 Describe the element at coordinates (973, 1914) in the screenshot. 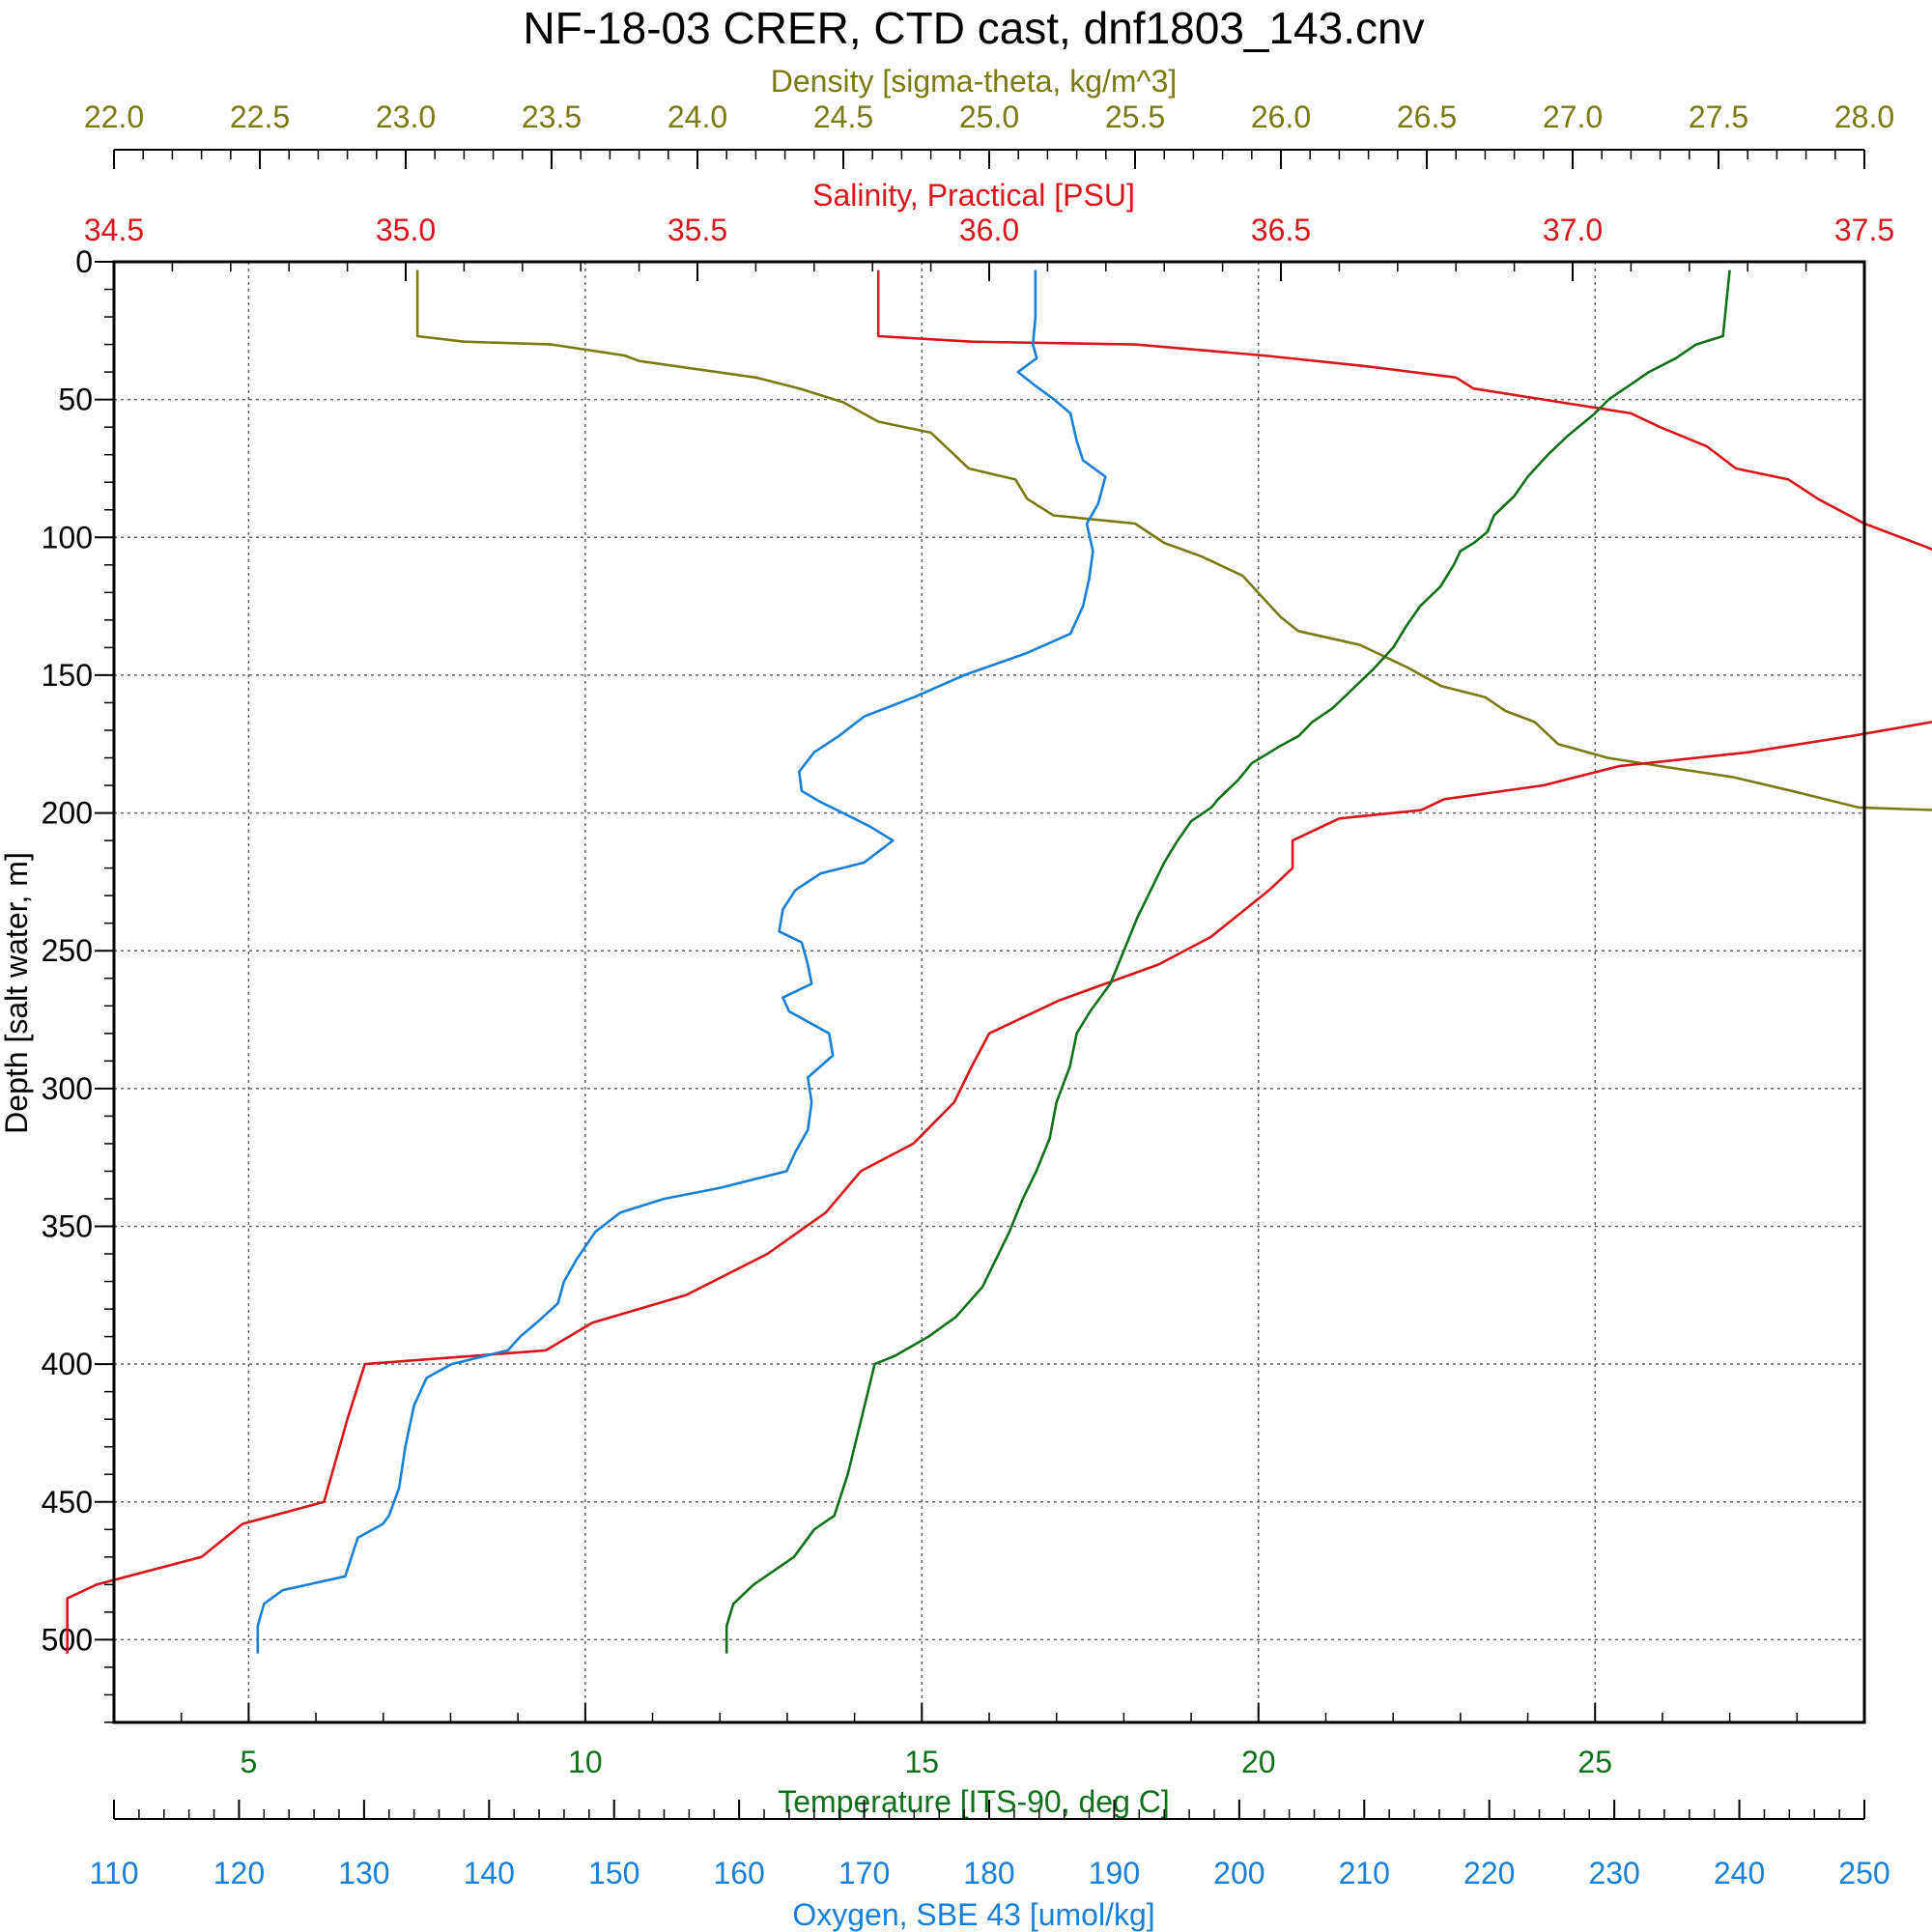

I see `oxygen-axis-label: Oxygen, SBE 43 [umol/kg]` at that location.